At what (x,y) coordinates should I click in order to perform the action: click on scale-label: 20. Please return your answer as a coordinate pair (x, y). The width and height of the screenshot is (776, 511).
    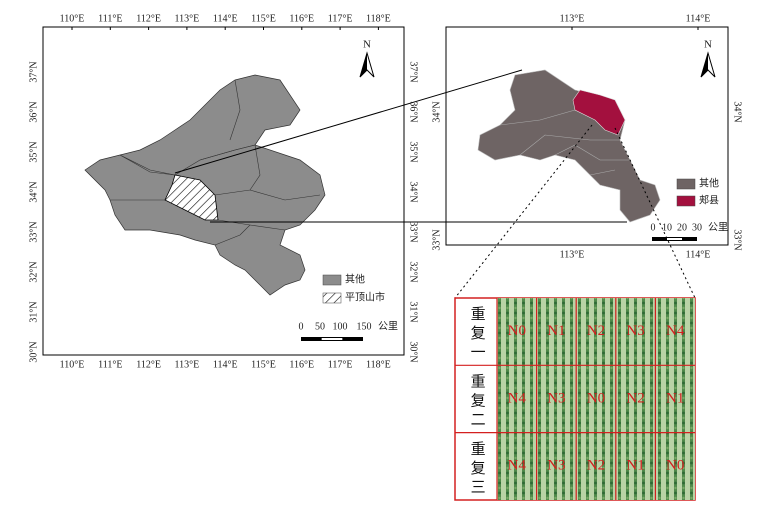
    Looking at the image, I should click on (682, 227).